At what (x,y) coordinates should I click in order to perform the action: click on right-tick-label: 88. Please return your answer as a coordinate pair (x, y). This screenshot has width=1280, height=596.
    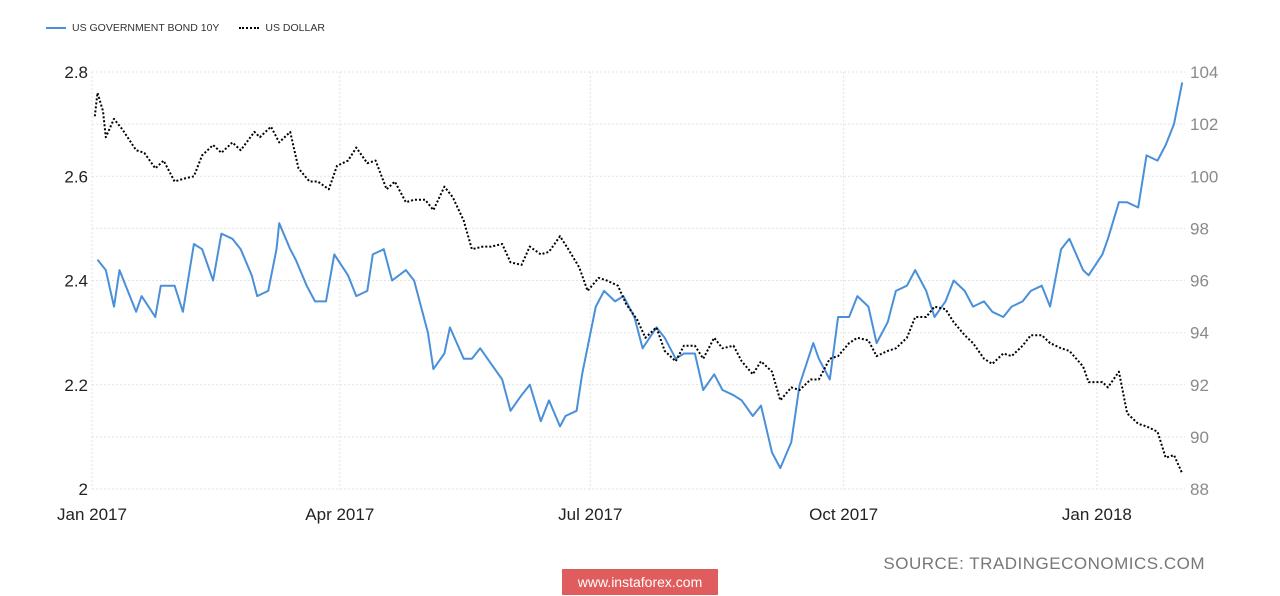
    Looking at the image, I should click on (1199, 489).